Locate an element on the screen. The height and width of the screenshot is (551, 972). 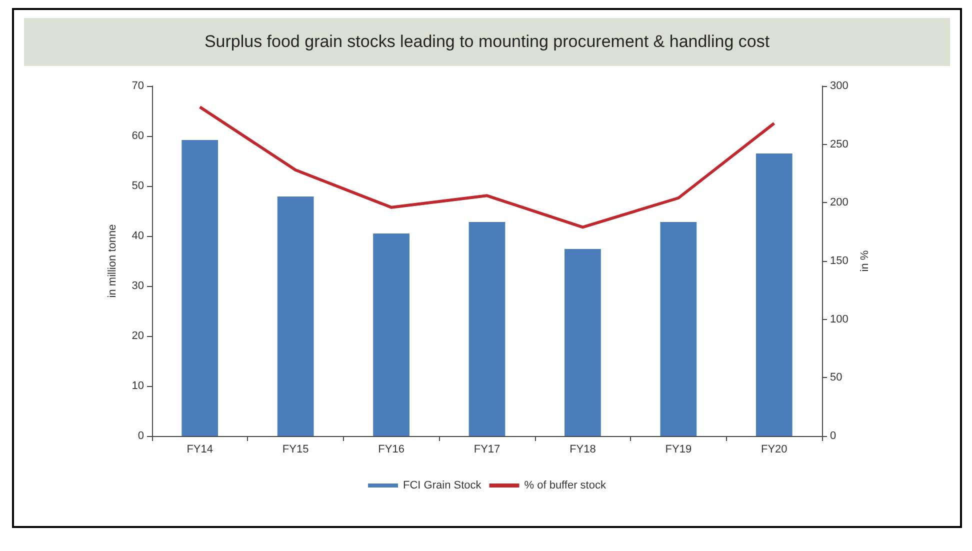
y-tick-label: 50 is located at coordinates (138, 186).